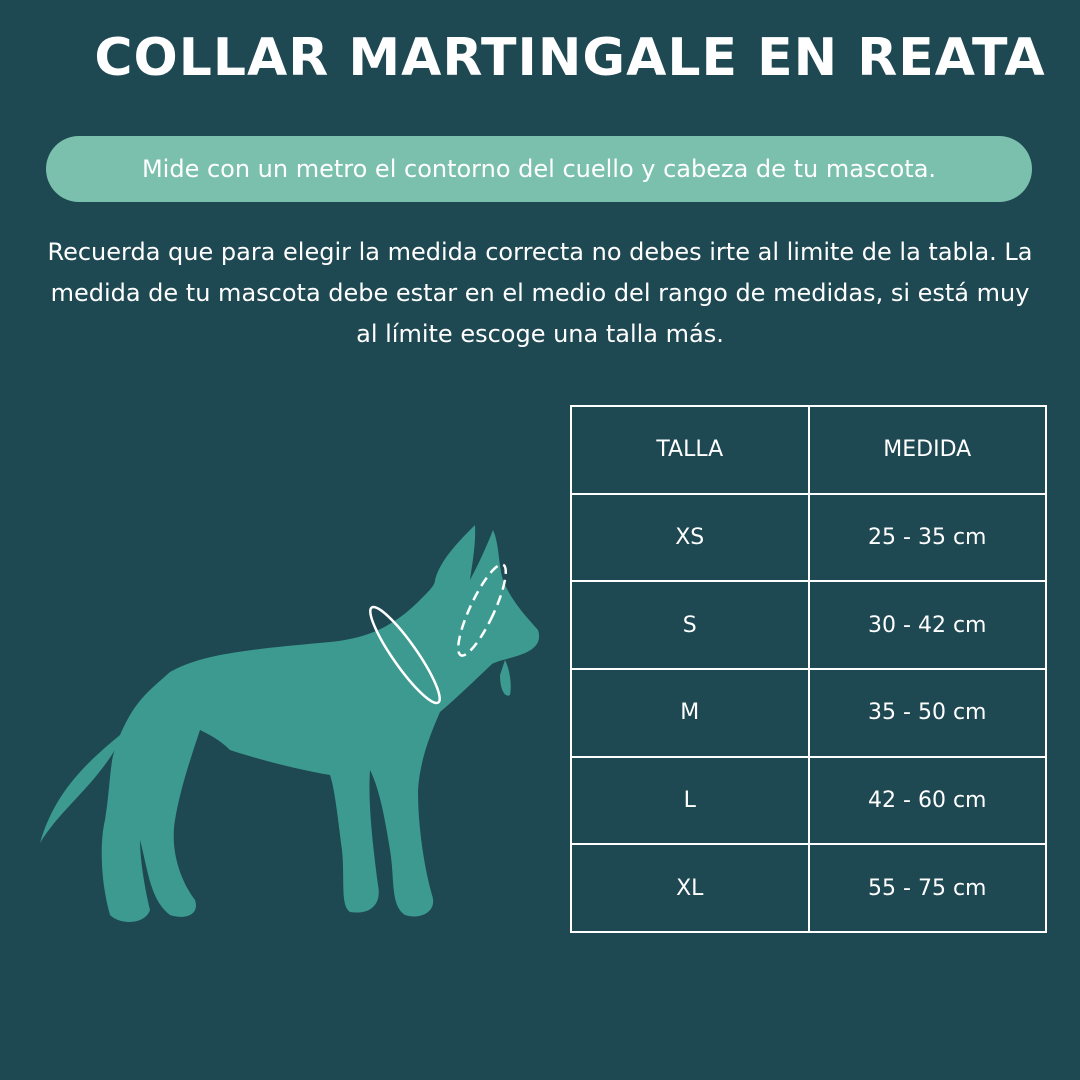 The height and width of the screenshot is (1080, 1080). What do you see at coordinates (927, 537) in the screenshot?
I see `measure-cell: 25 - 35 cm` at bounding box center [927, 537].